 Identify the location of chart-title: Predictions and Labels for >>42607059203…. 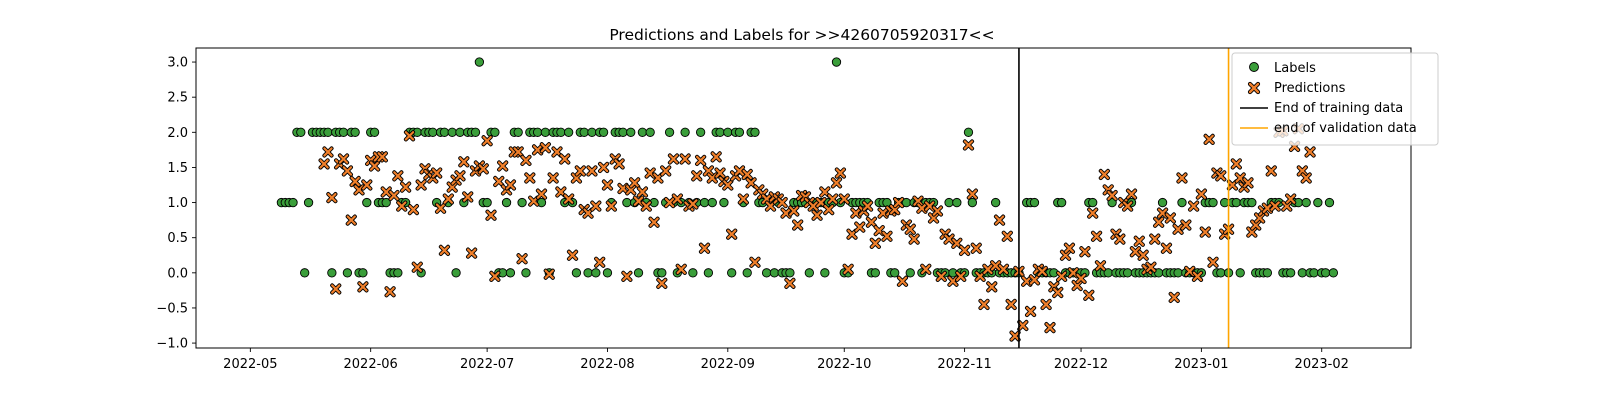
(801, 35).